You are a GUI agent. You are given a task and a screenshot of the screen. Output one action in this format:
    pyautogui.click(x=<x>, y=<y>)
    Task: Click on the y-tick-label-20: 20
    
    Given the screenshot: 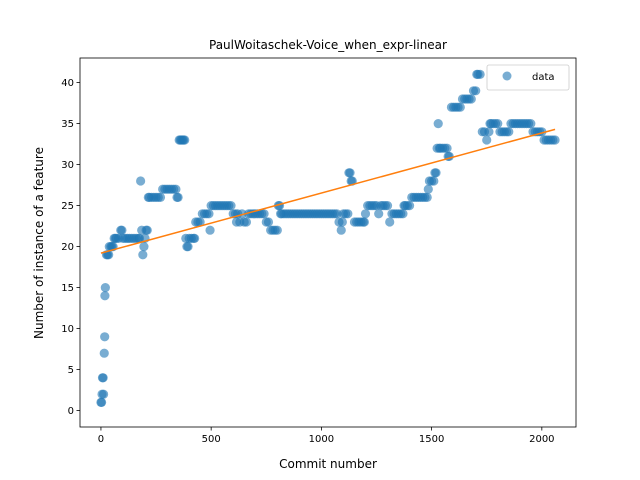 What is the action you would take?
    pyautogui.click(x=67, y=247)
    